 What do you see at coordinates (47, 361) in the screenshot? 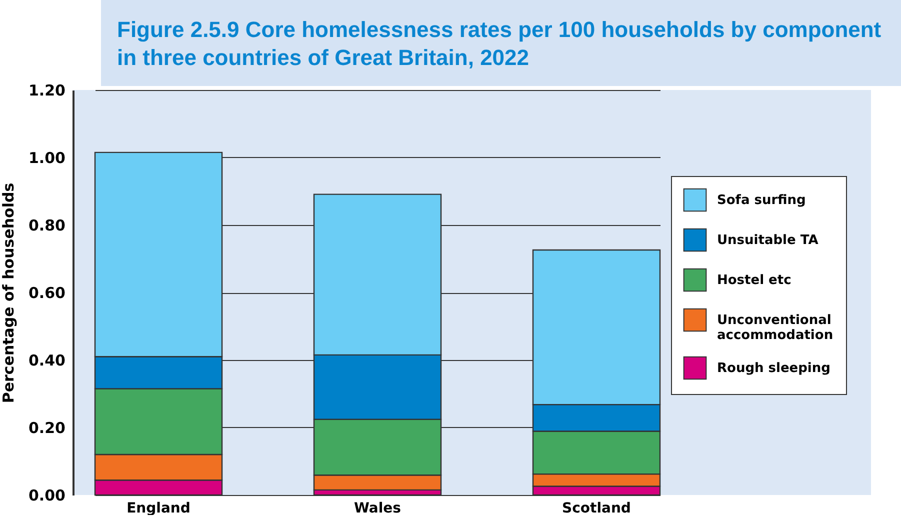
I see `y-tick-label: 0.40` at bounding box center [47, 361].